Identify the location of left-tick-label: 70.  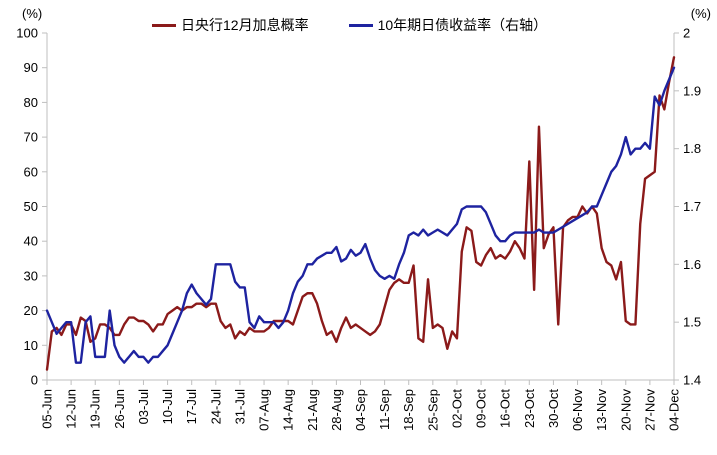
(31, 137).